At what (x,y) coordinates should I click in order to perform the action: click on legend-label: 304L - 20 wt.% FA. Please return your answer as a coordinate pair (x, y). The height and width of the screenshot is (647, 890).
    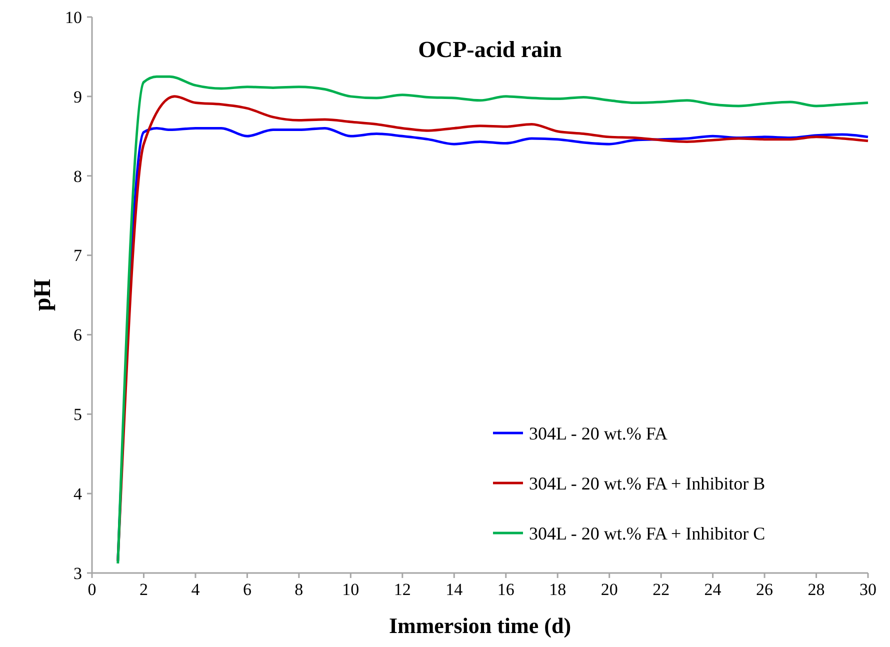
    Looking at the image, I should click on (598, 433).